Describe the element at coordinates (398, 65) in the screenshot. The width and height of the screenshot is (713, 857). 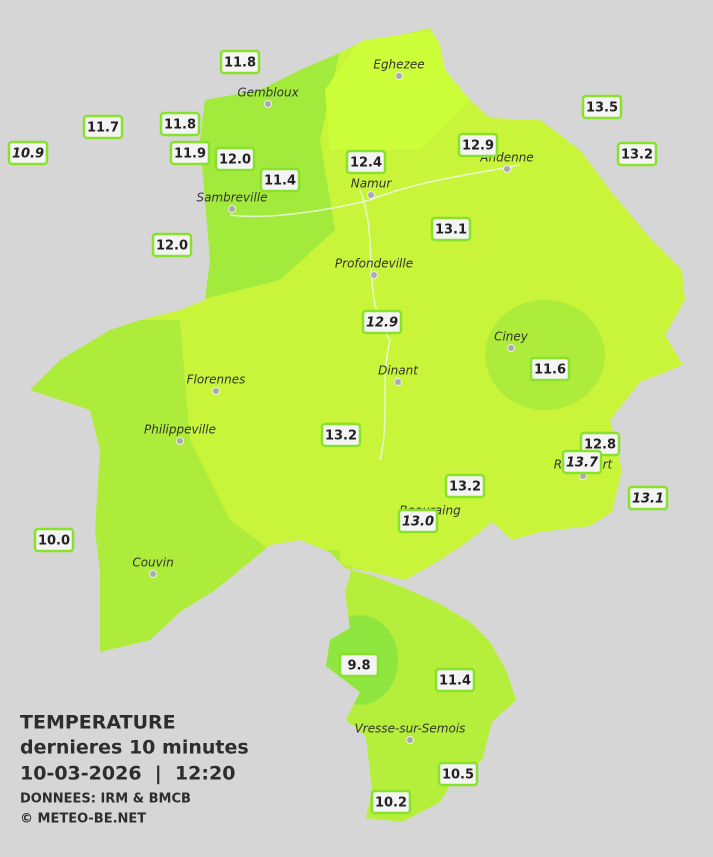
I see `town-label: Eghezee` at that location.